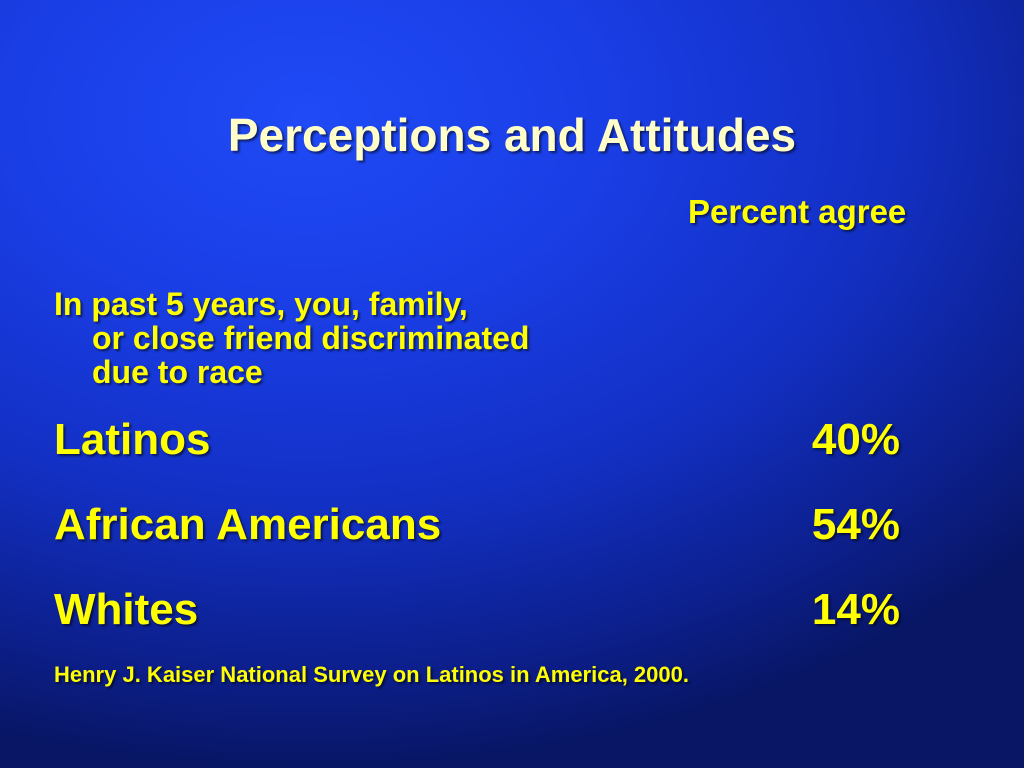 Image resolution: width=1024 pixels, height=768 pixels. Describe the element at coordinates (797, 211) in the screenshot. I see `column-header: Percent agree` at that location.